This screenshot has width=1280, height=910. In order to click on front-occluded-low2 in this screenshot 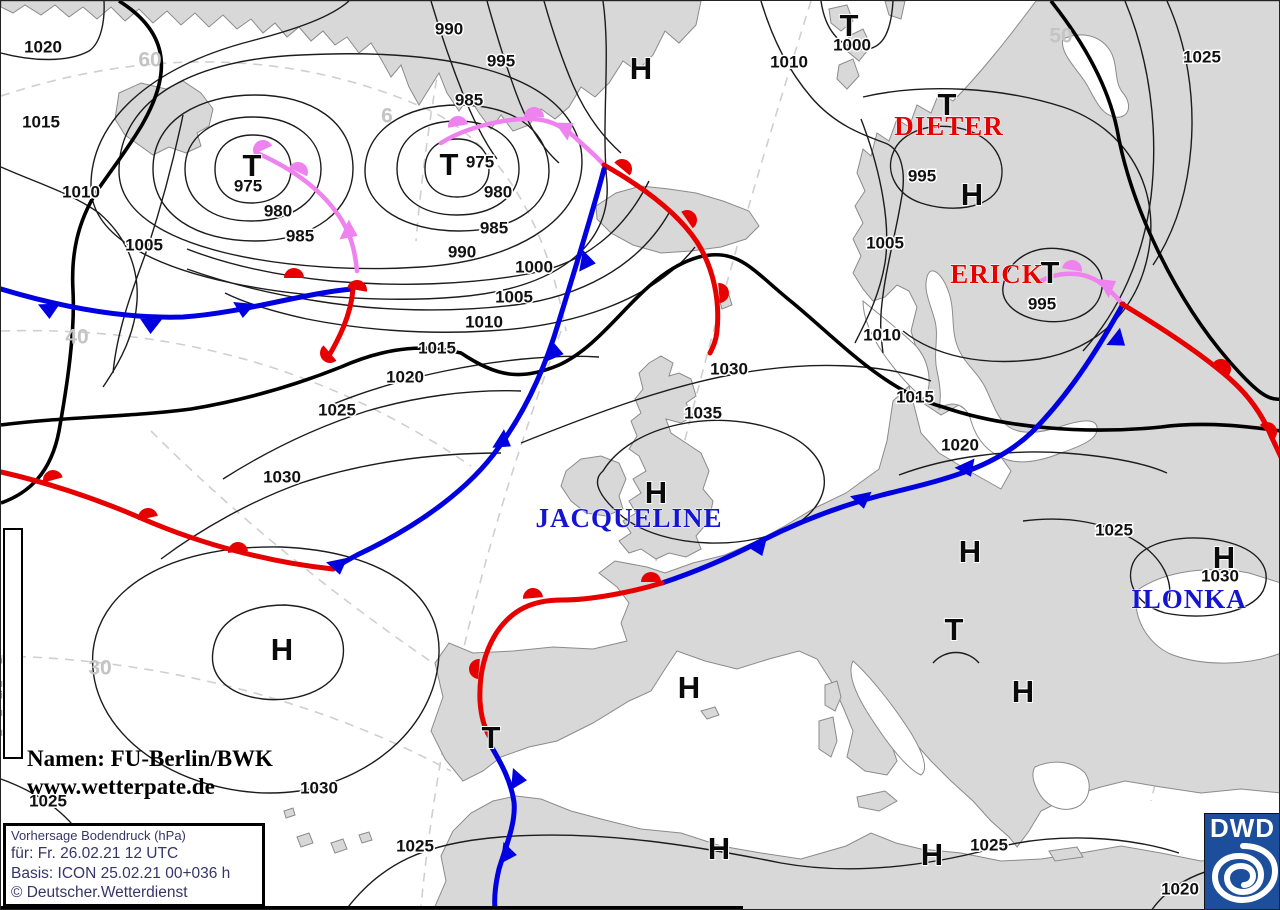, I will do `click(522, 142)`.